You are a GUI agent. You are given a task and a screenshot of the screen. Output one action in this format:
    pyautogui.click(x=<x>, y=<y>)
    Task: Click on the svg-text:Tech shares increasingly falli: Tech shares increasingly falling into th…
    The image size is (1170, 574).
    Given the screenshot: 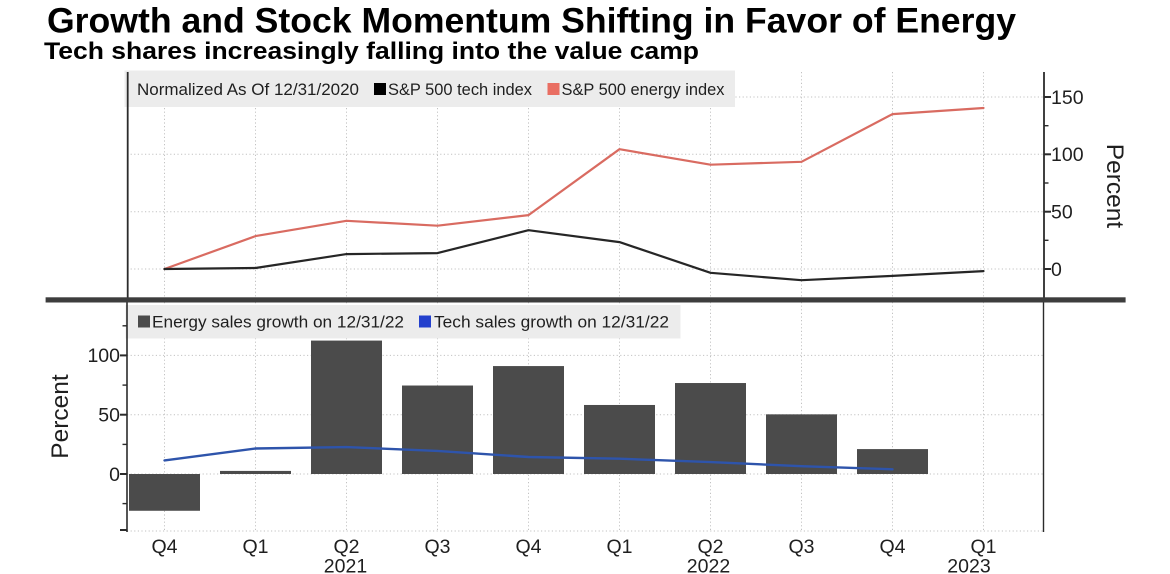 What is the action you would take?
    pyautogui.click(x=371, y=51)
    